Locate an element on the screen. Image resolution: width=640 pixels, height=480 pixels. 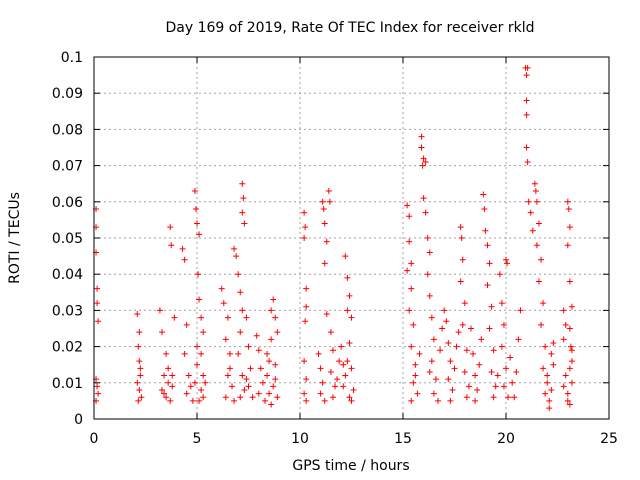
y-tick-label: 0.03 is located at coordinates (67, 311).